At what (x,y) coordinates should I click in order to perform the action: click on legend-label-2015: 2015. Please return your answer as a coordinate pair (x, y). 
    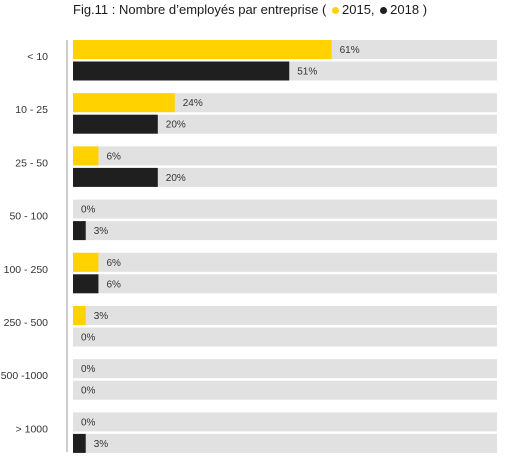
    Looking at the image, I should click on (356, 9).